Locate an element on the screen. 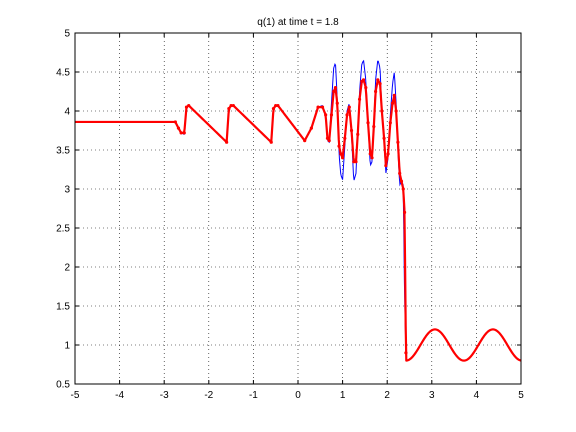 The image size is (576, 432). y-tick-label: 3 is located at coordinates (67, 190).